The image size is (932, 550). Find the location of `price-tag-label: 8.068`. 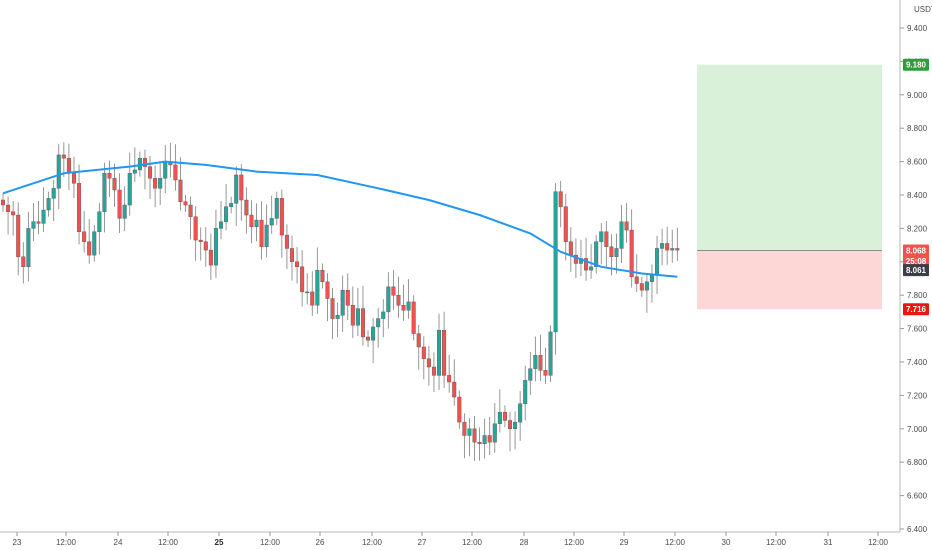

price-tag-label: 8.068 is located at coordinates (916, 250).